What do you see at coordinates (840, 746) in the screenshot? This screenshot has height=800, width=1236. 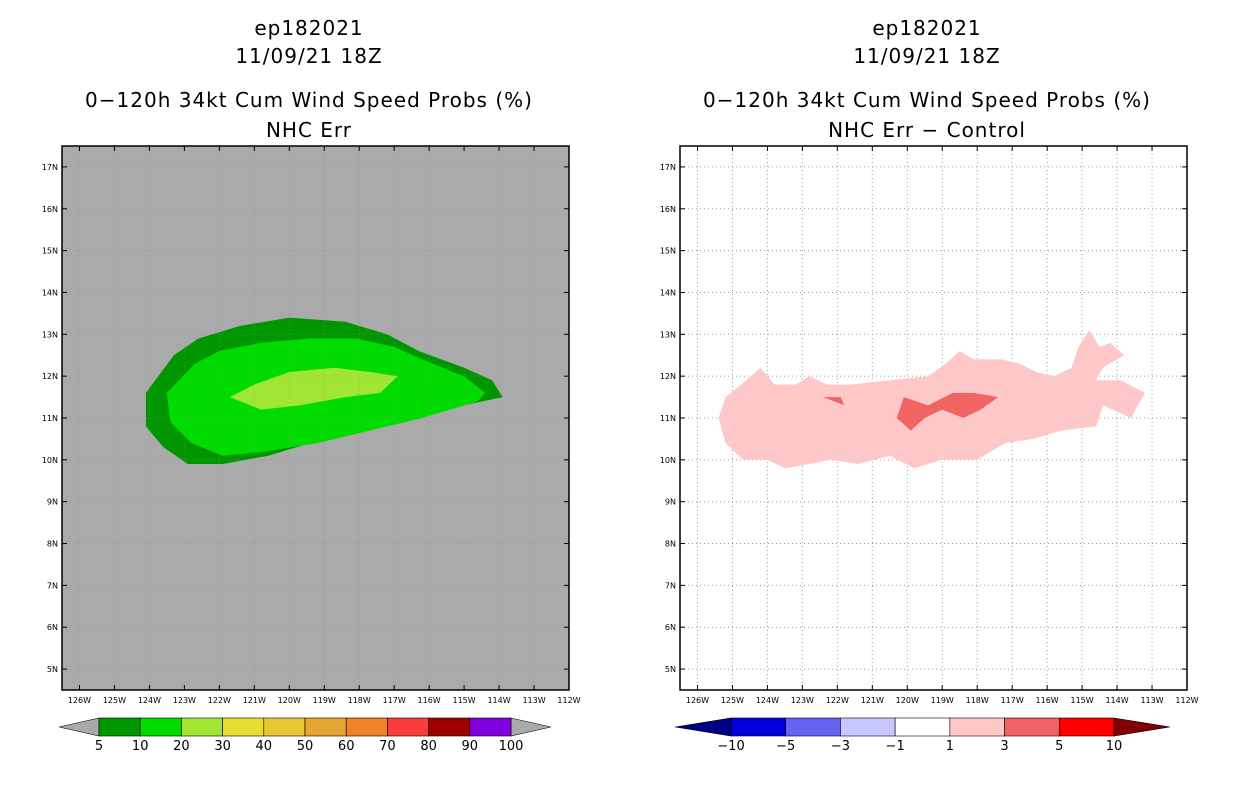 I see `colorbar-label: −3` at bounding box center [840, 746].